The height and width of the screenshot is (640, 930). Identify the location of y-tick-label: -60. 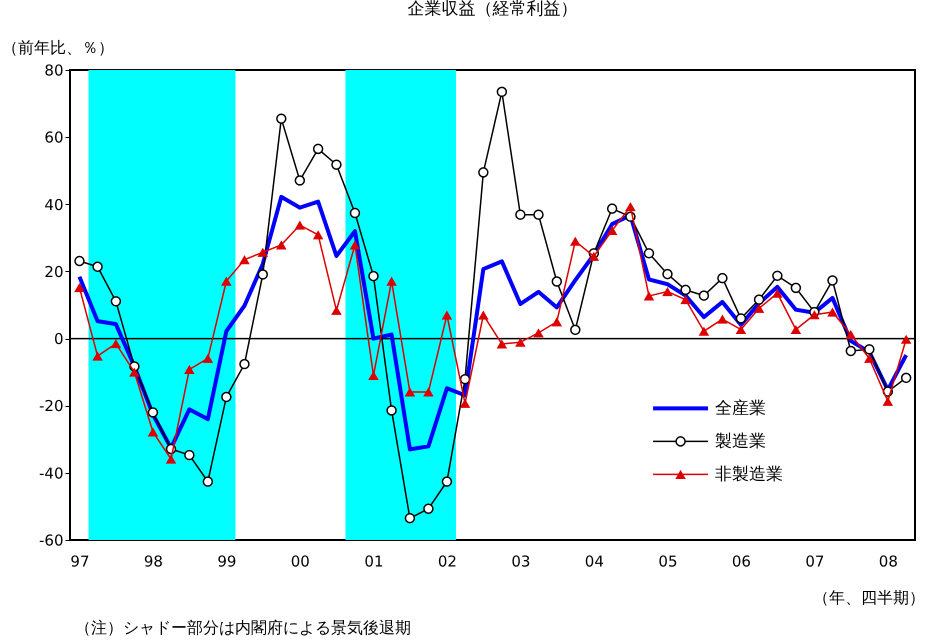
(51, 541).